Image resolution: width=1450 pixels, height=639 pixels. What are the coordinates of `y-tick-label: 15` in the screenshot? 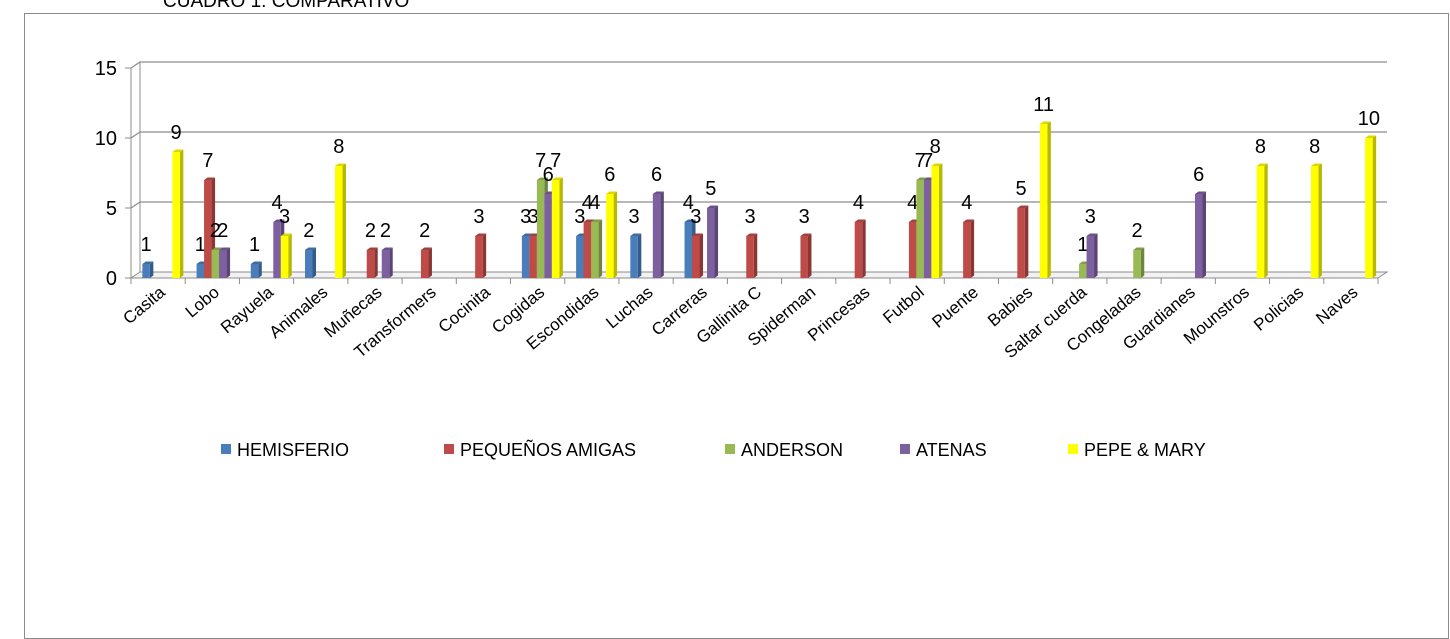 It's located at (106, 69).